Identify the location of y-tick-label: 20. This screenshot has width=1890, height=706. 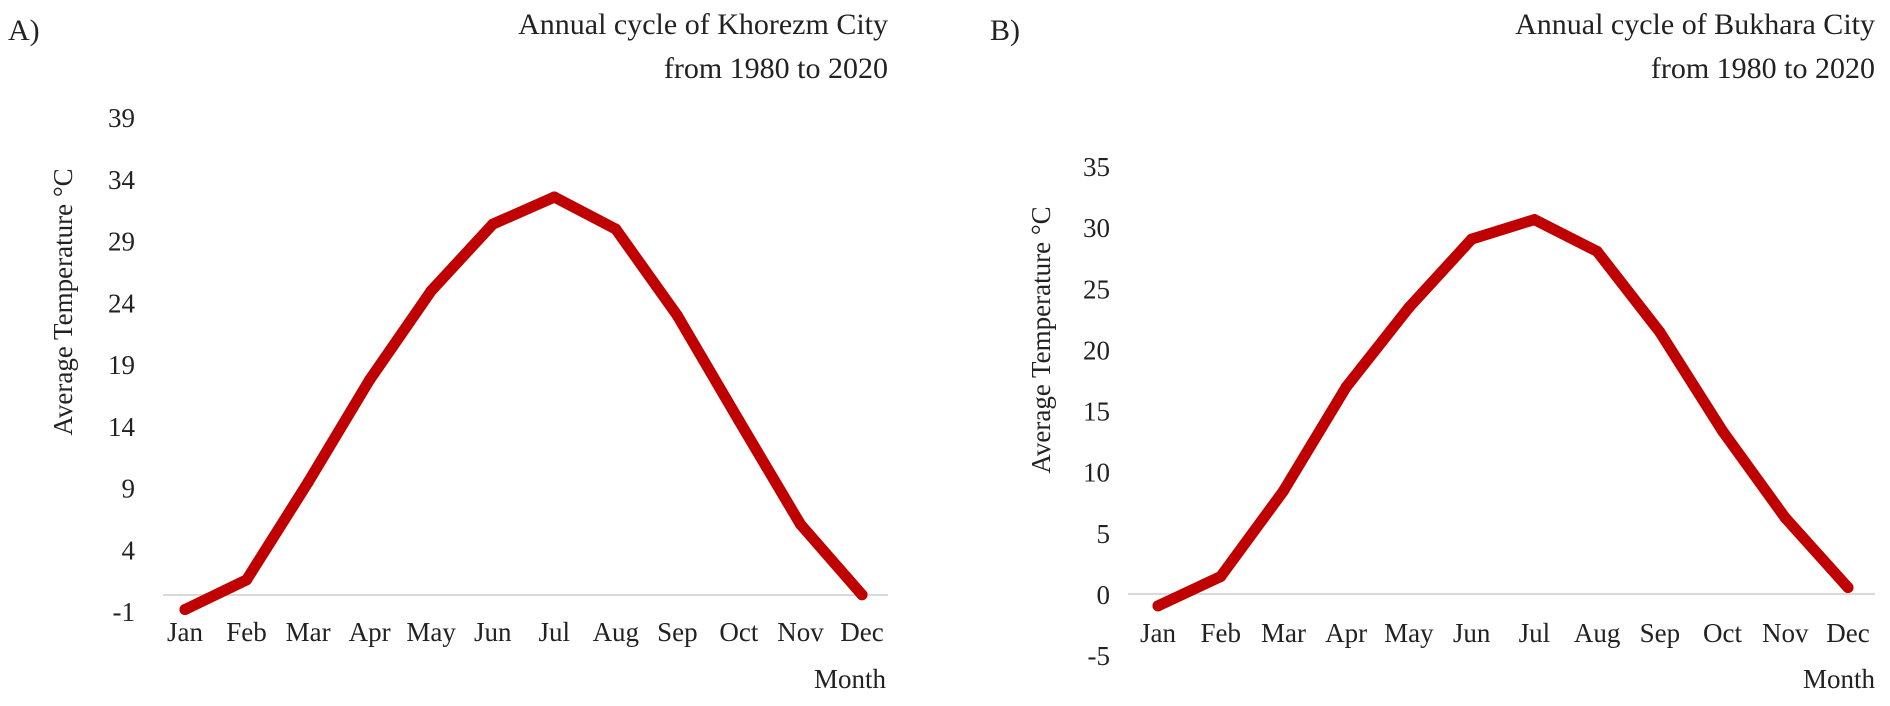
(1096, 350).